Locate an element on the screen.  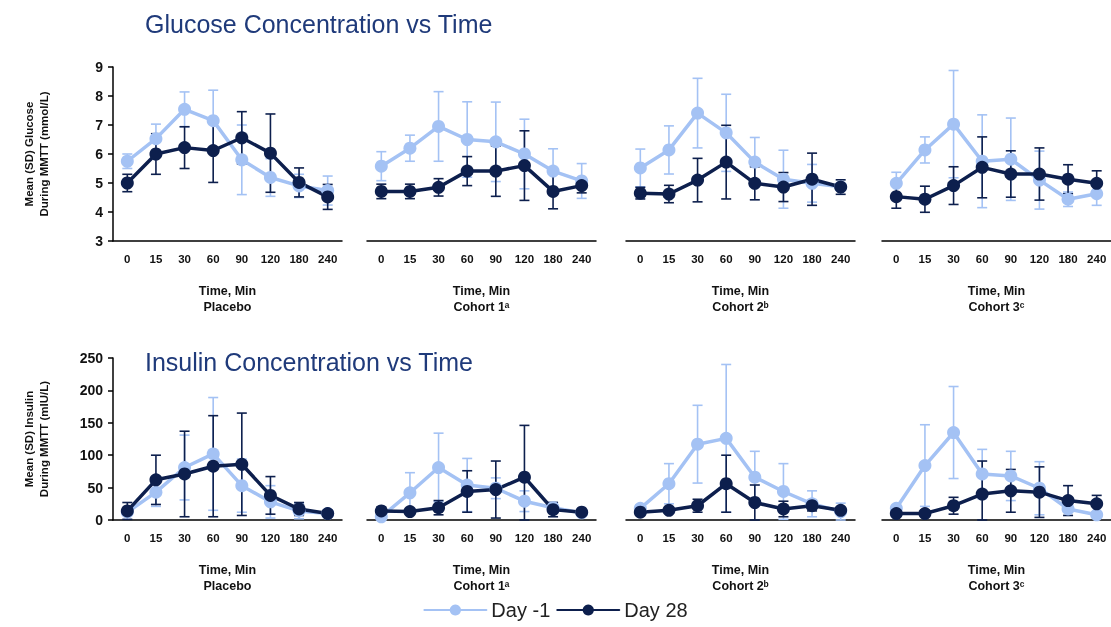
y-tick-label: 9 is located at coordinates (99, 67).